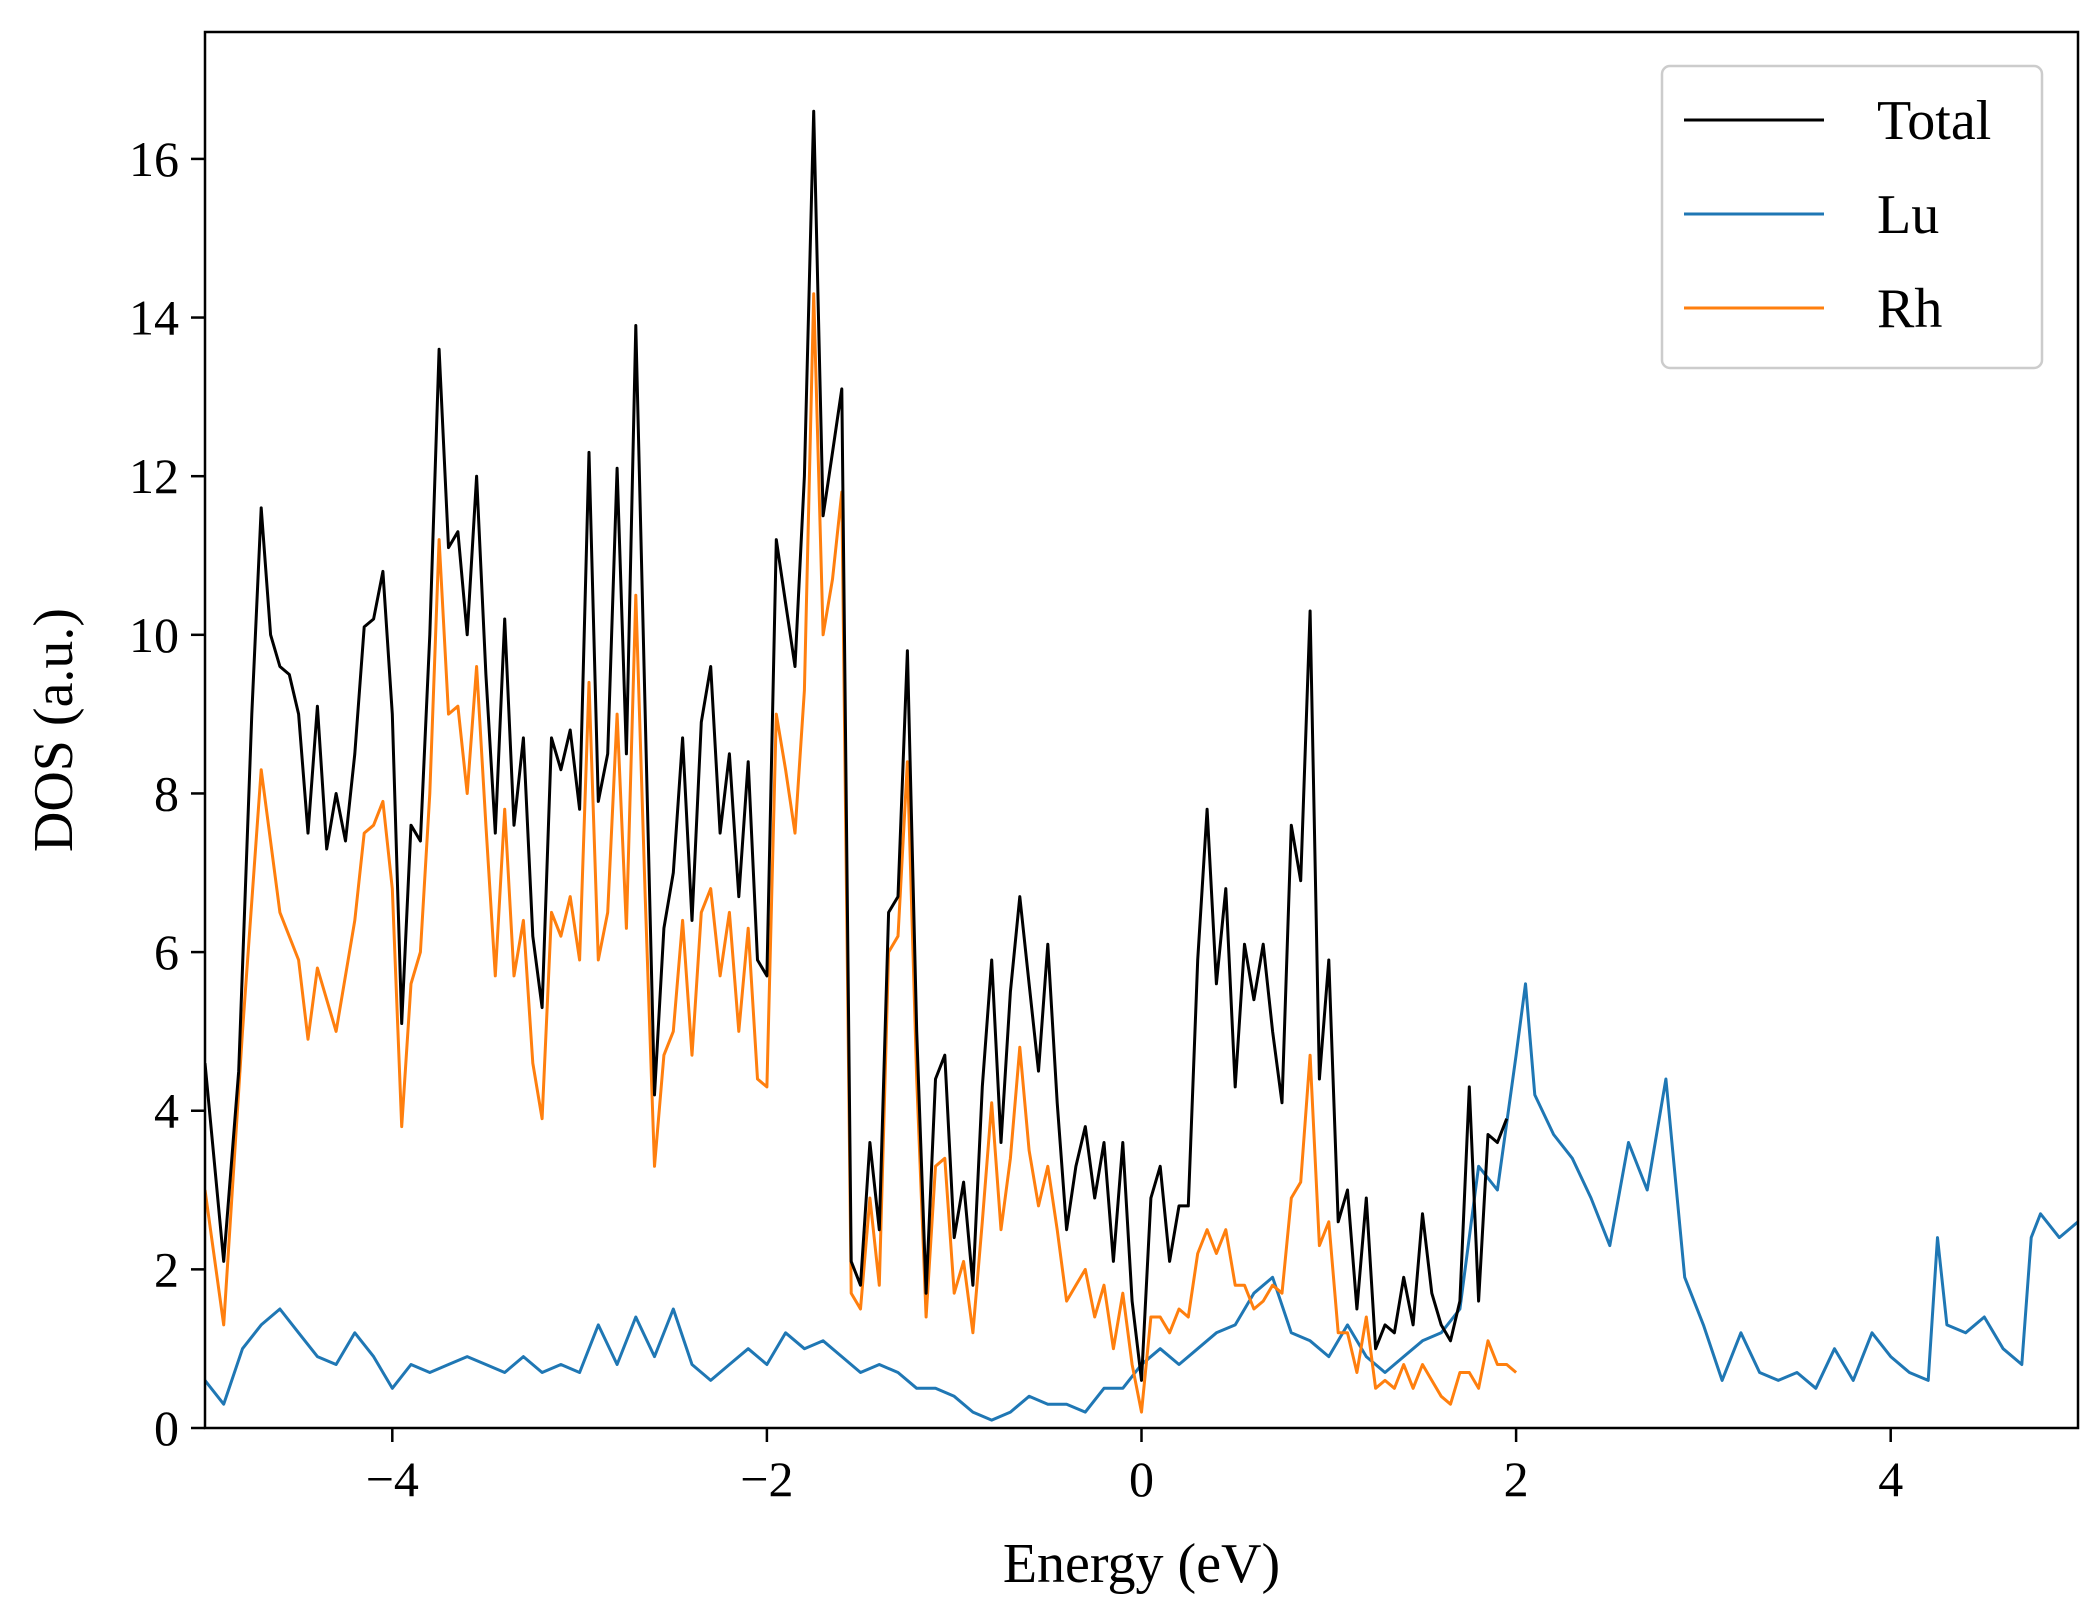  What do you see at coordinates (1141, 1564) in the screenshot?
I see `x-axis-title: Energy (eV)` at bounding box center [1141, 1564].